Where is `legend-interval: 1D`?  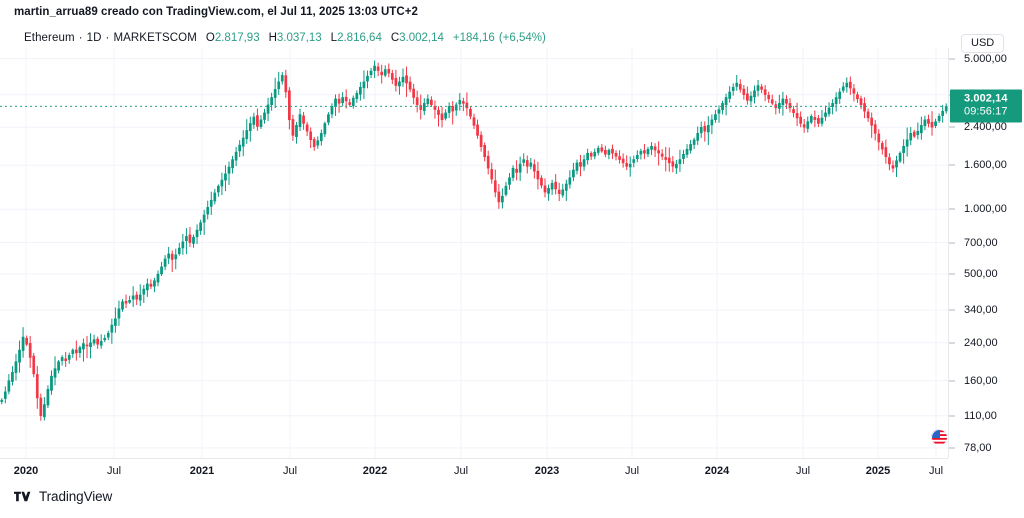 legend-interval: 1D is located at coordinates (94, 38).